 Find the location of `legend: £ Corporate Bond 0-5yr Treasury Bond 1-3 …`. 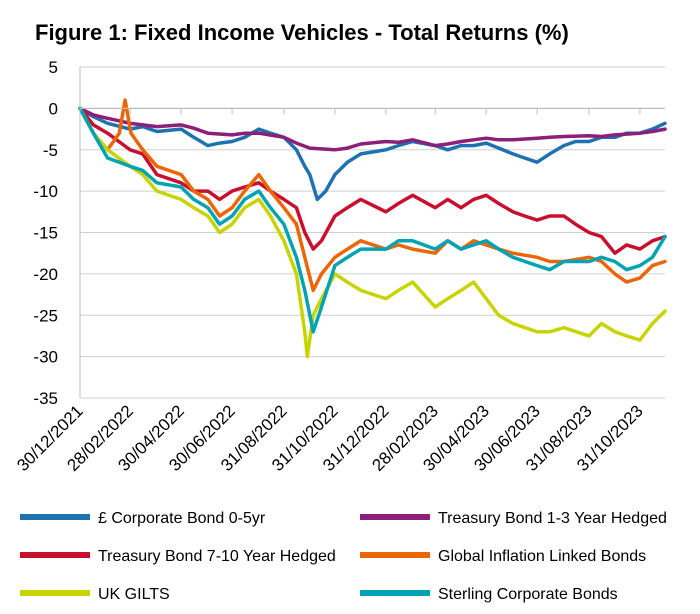

legend: £ Corporate Bond 0-5yr Treasury Bond 1-3 … is located at coordinates (343, 556).